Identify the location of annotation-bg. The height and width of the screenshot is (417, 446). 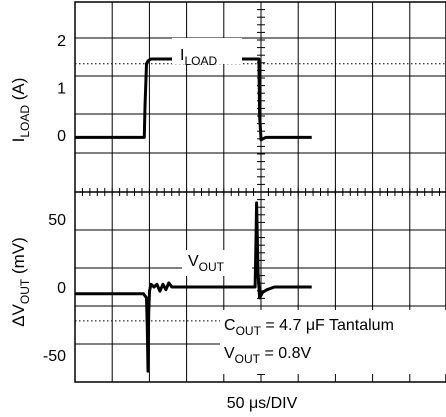
(333, 342).